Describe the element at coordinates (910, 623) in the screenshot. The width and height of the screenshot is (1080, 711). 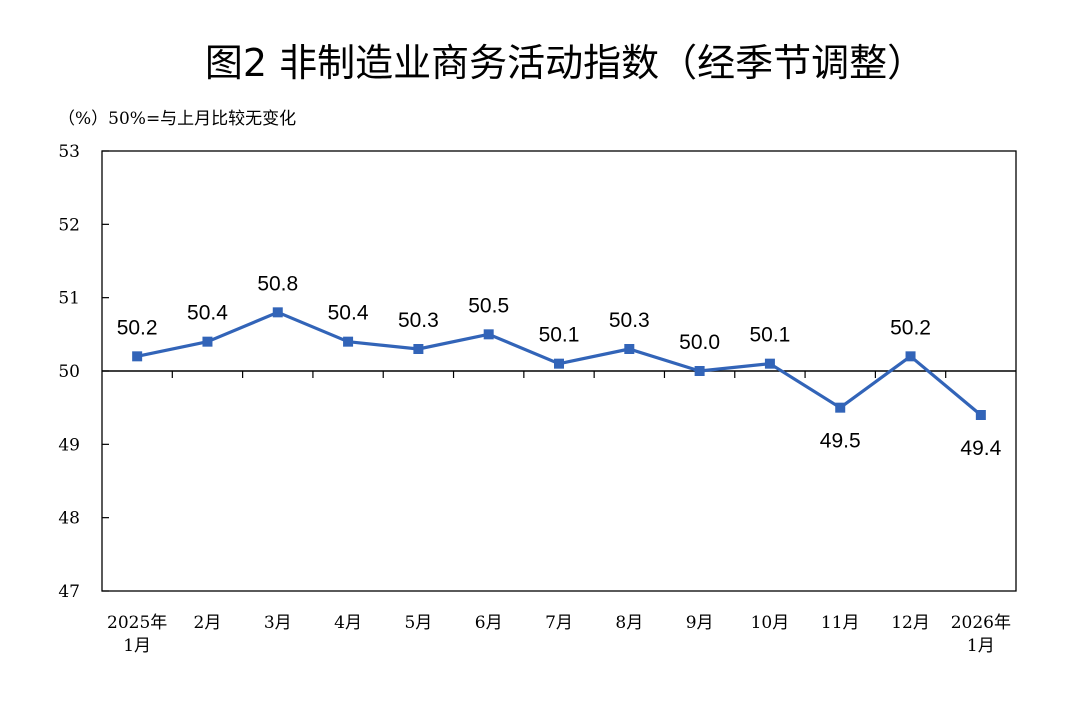
I see `x-tick-label: 12月` at that location.